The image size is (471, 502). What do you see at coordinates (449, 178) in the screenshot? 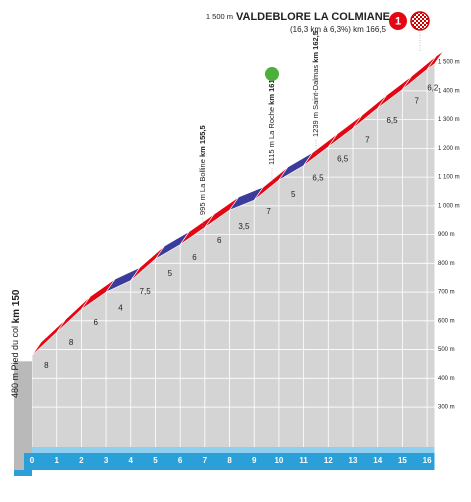
I see `y-tick-label: 1 100 m` at bounding box center [449, 178].